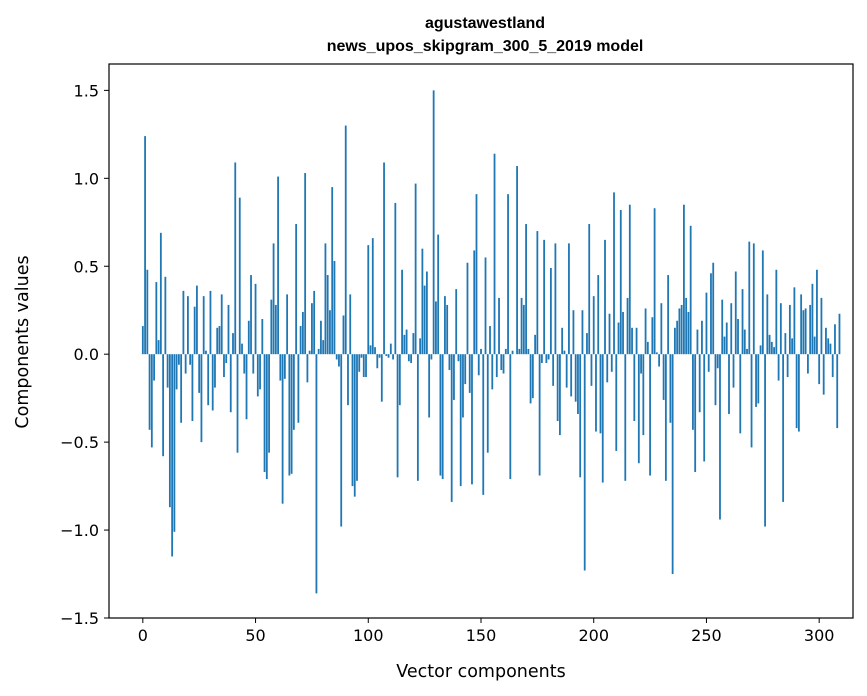  Describe the element at coordinates (368, 635) in the screenshot. I see `x-tick-label: 100` at that location.